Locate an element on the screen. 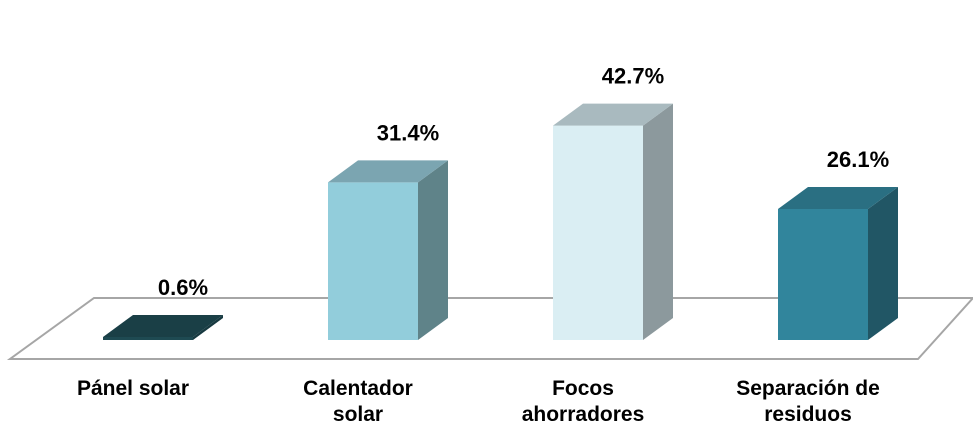 This screenshot has height=436, width=973. category-label-2-line-2: solar is located at coordinates (358, 414).